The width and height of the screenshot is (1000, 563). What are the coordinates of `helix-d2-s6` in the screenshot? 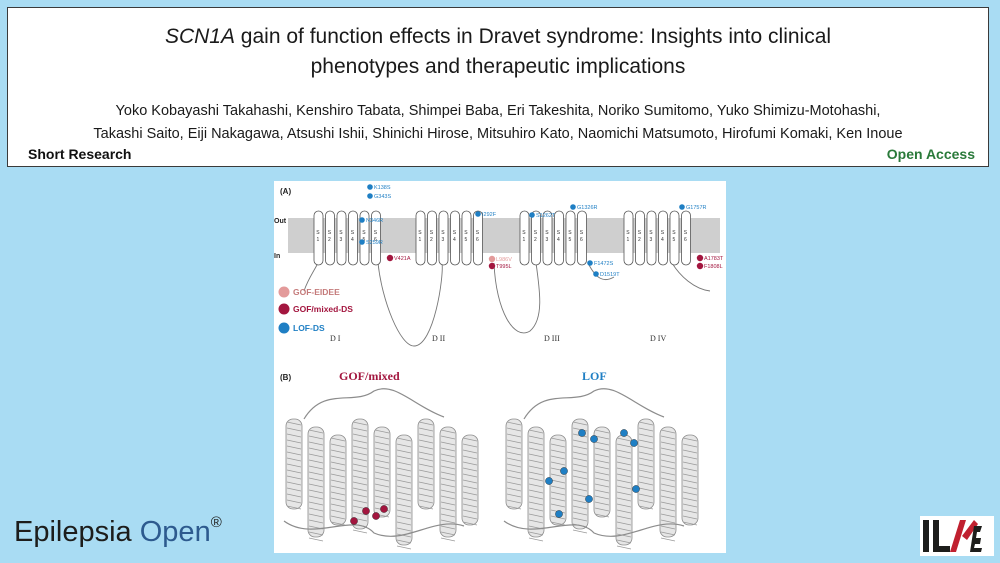 It's located at (478, 238).